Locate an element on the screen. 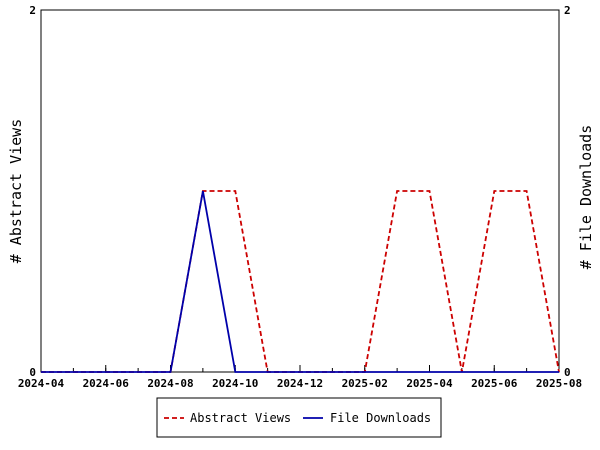 The height and width of the screenshot is (450, 600). y-left-tick-label: 2 is located at coordinates (32, 10).